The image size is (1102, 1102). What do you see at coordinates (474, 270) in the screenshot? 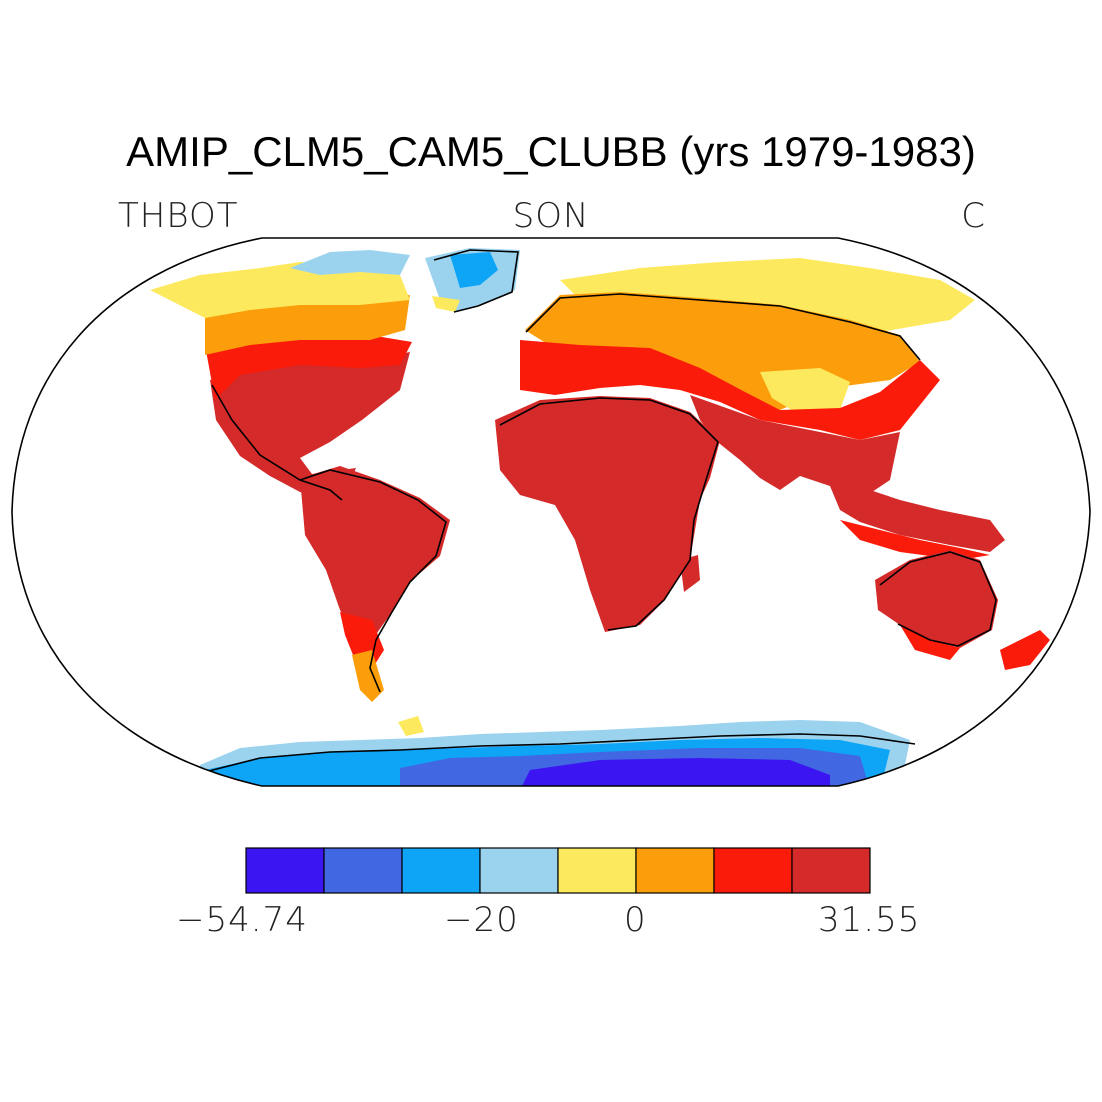
I see `greenland-blue` at bounding box center [474, 270].